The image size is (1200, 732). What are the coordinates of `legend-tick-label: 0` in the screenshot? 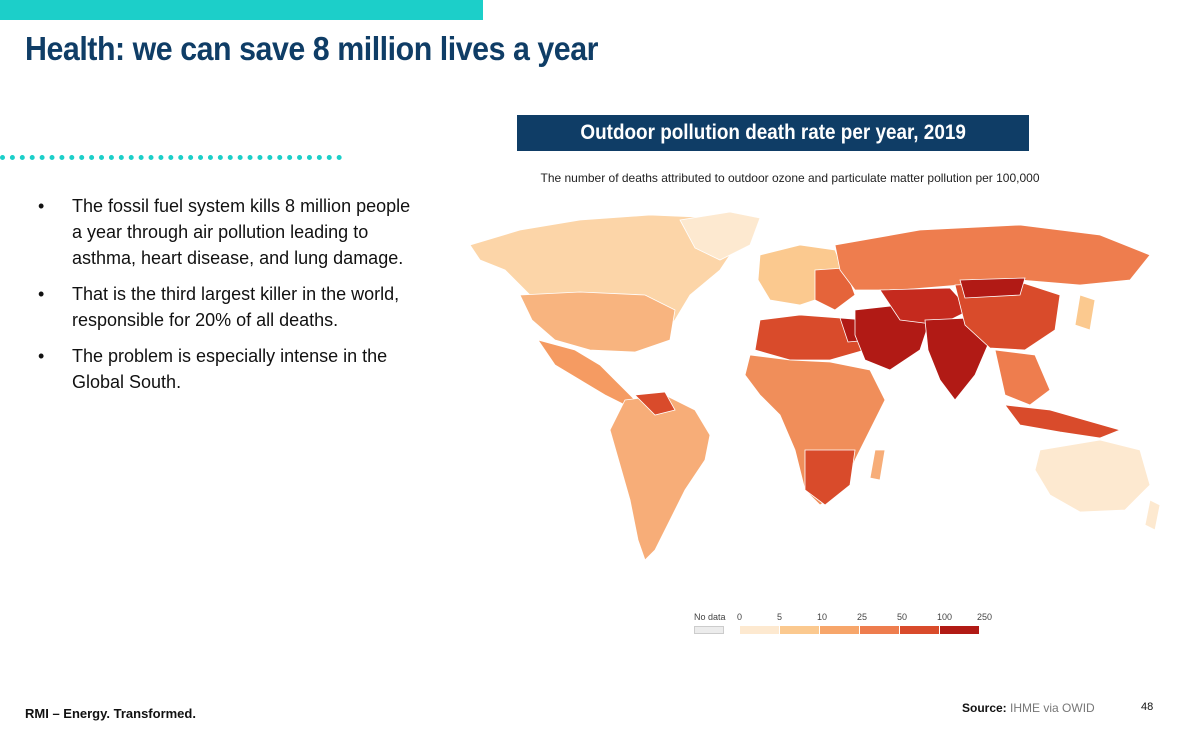 It's located at (740, 617).